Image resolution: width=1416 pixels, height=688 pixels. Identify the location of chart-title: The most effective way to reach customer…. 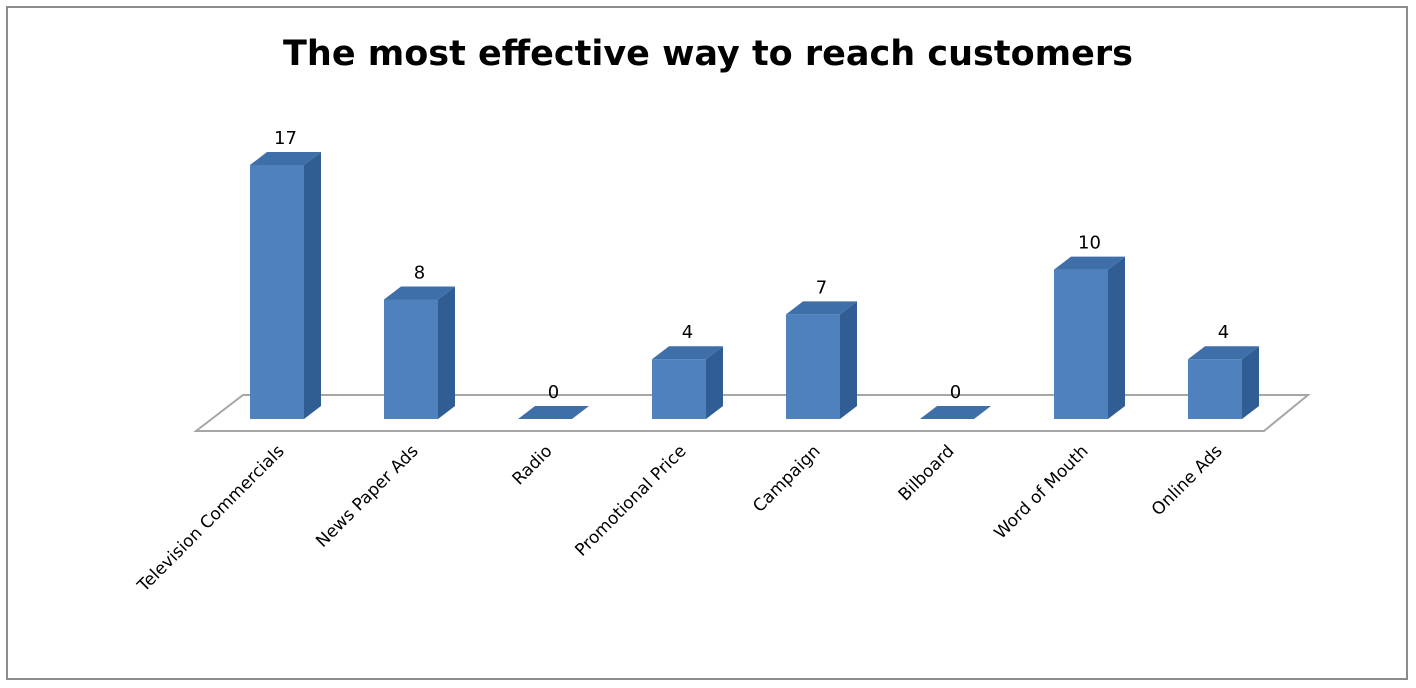
(708, 54).